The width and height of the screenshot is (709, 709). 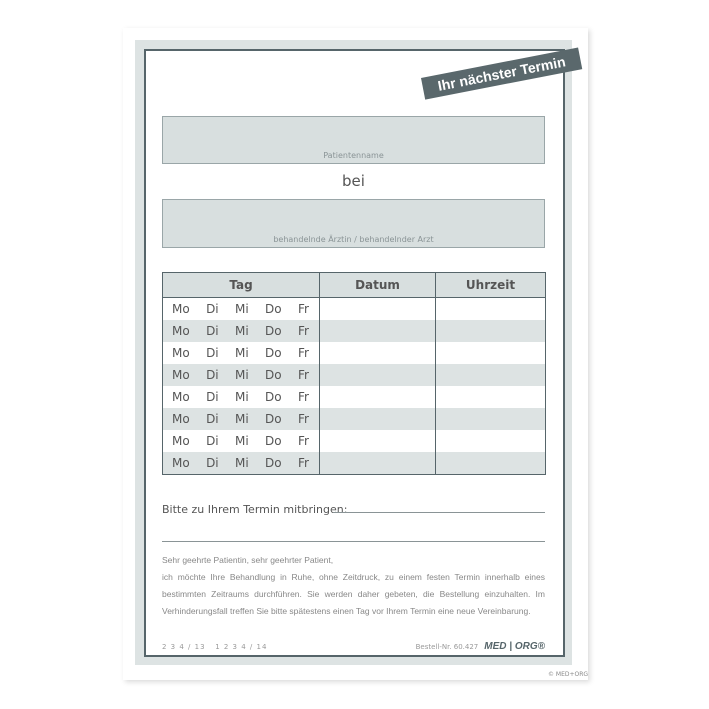 I want to click on print-codes: 2 3 4 / 13 1 2 3 4 / 14, so click(x=215, y=646).